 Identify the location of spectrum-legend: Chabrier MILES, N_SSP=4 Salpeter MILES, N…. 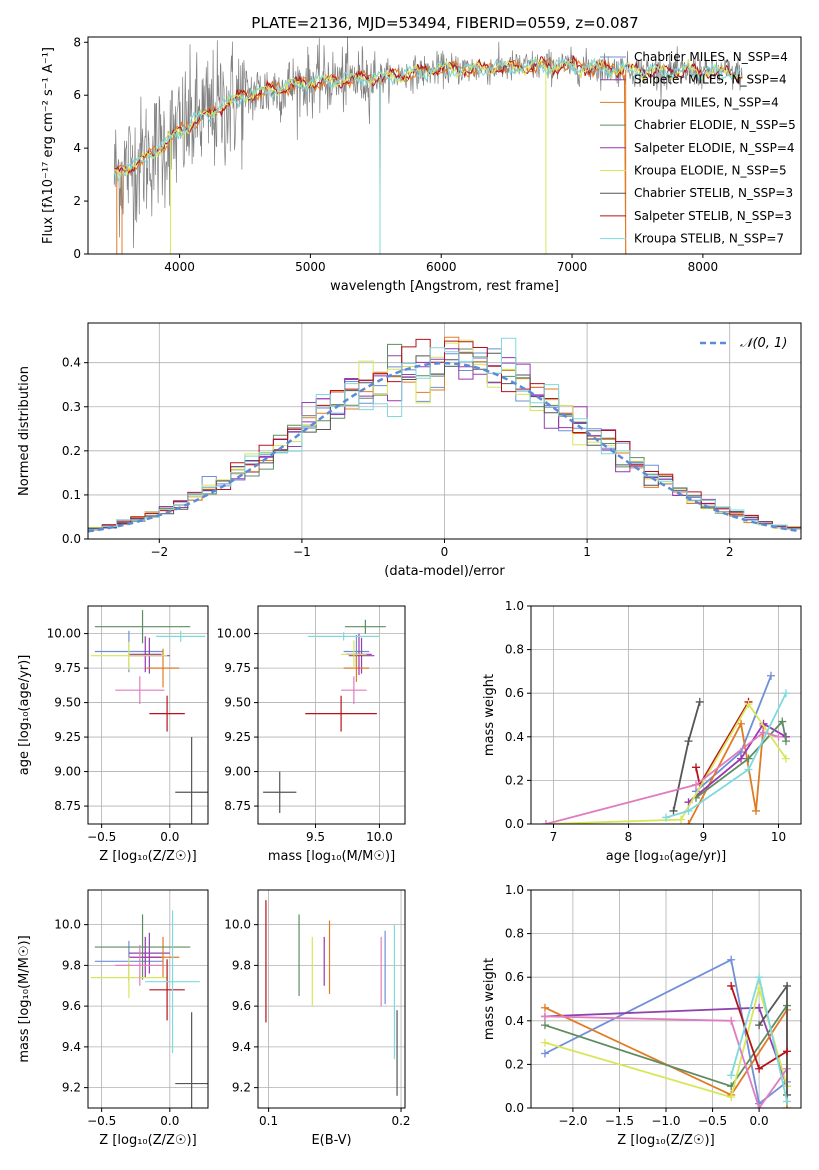
(698, 148).